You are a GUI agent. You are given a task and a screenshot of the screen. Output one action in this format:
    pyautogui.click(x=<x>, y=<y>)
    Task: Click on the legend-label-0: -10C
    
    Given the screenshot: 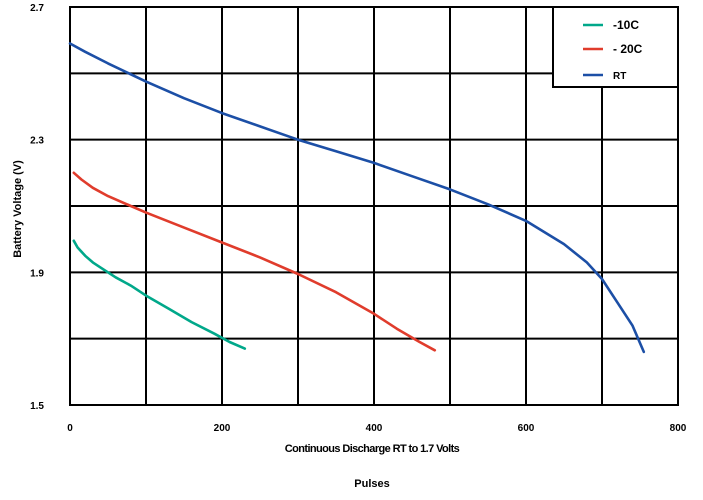 What is the action you would take?
    pyautogui.click(x=626, y=25)
    